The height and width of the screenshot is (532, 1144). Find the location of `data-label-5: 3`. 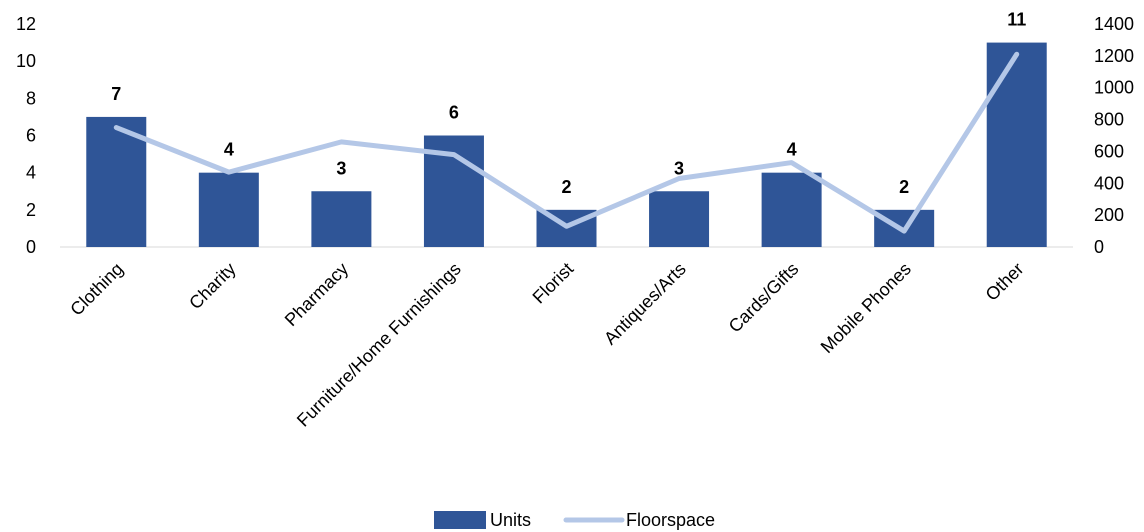

data-label-5: 3 is located at coordinates (679, 168).